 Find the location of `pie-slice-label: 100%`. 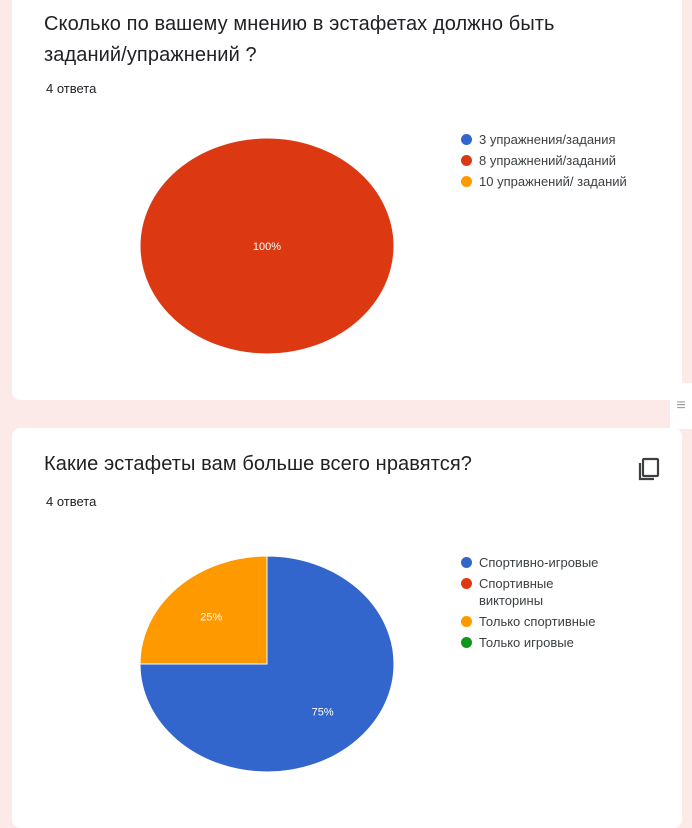

pie-slice-label: 100% is located at coordinates (267, 247).